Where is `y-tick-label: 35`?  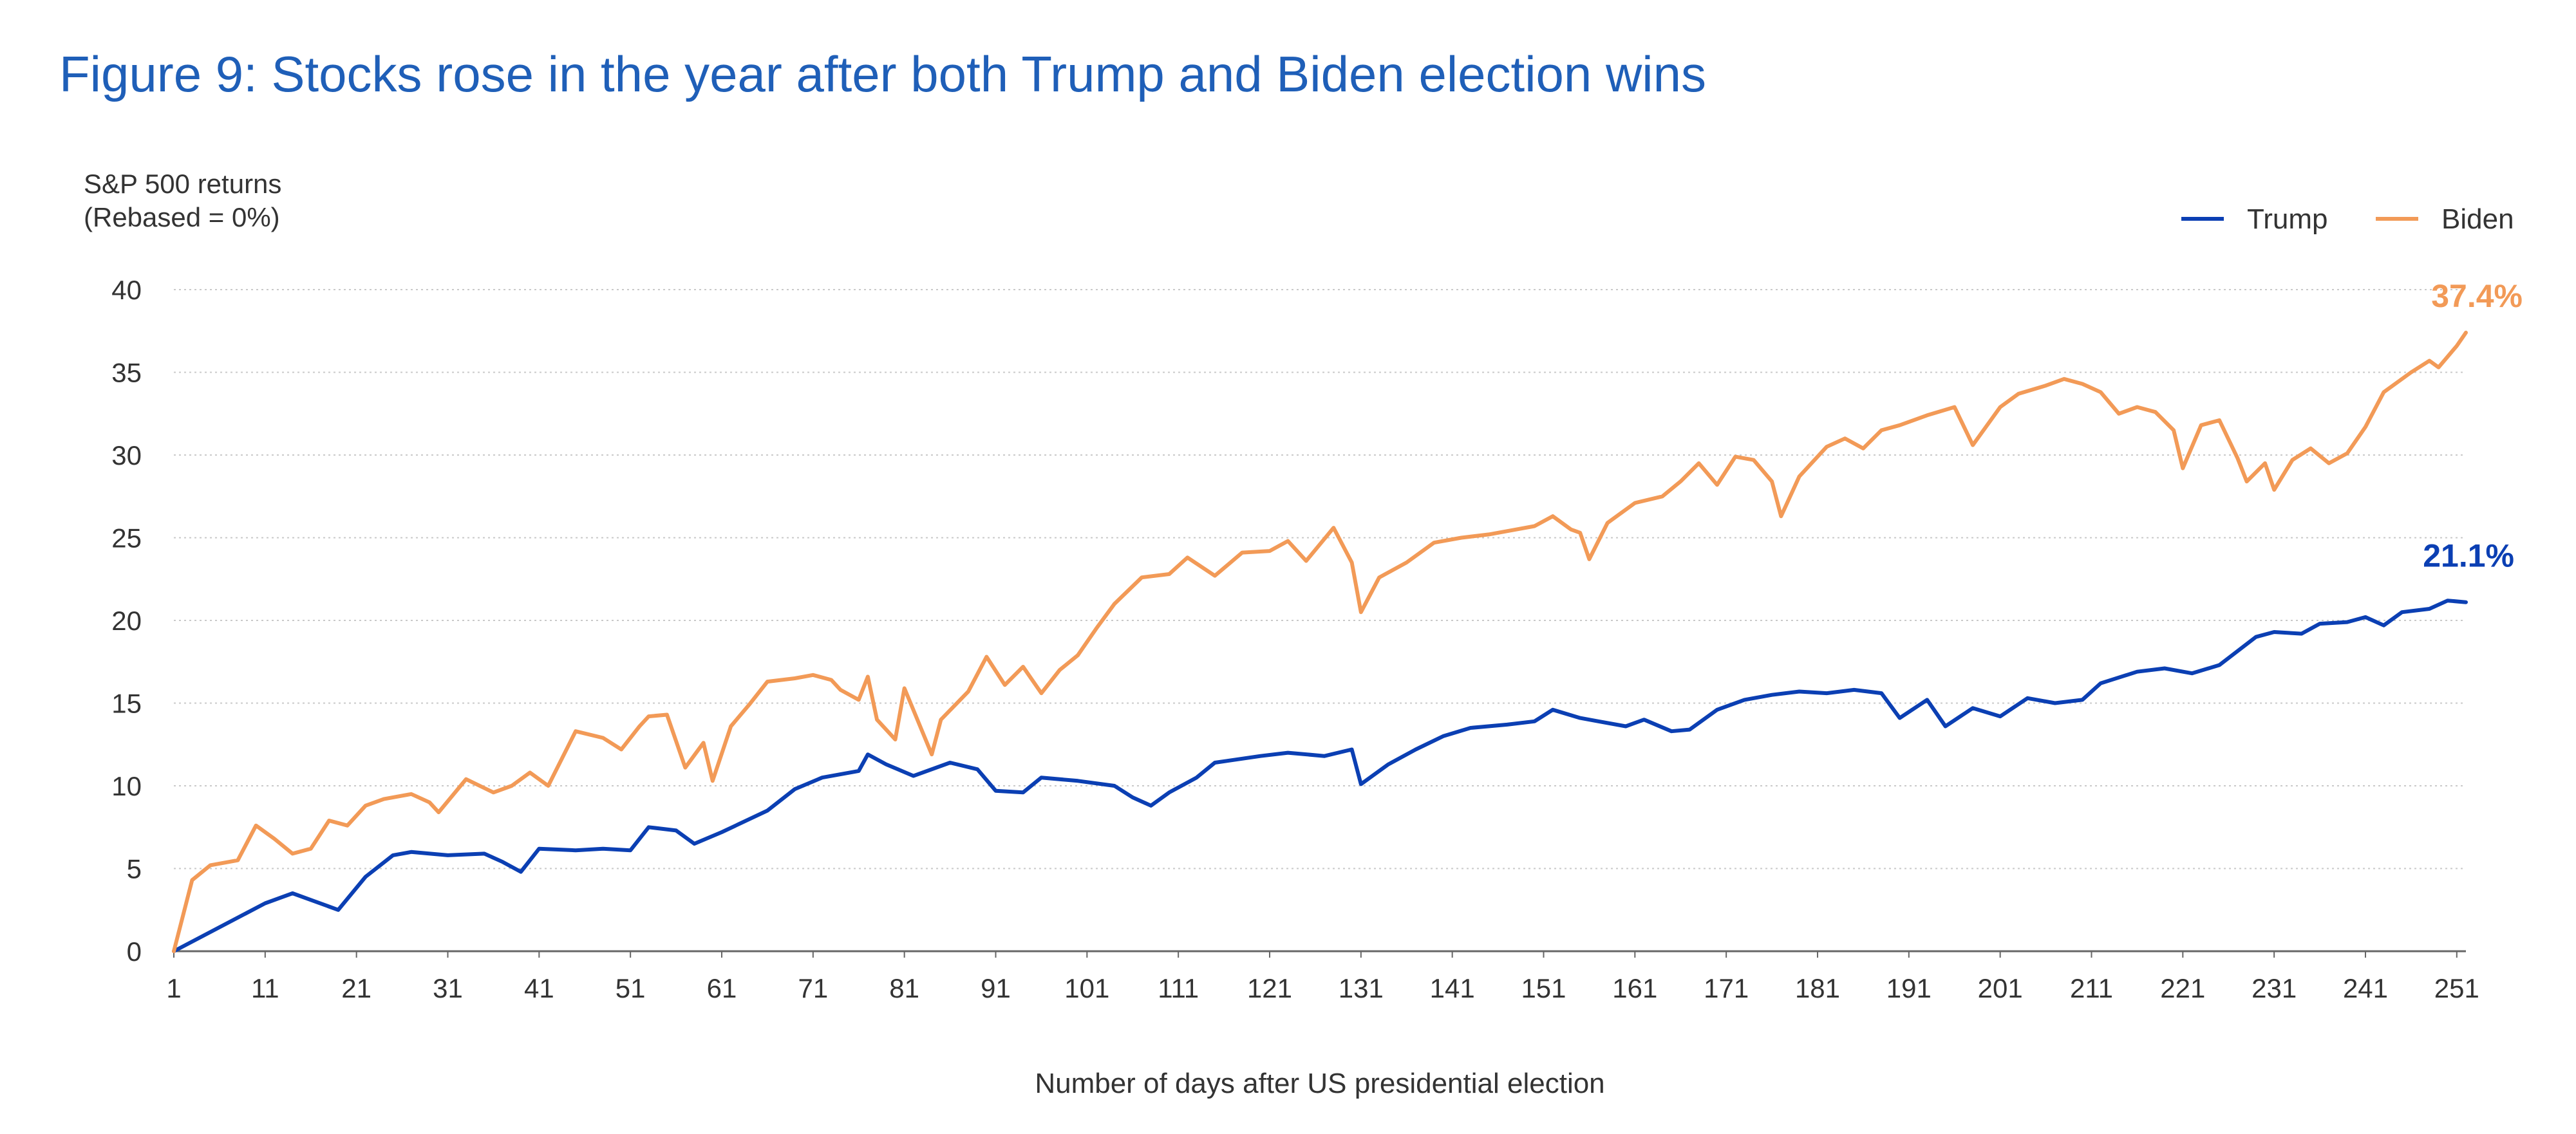
y-tick-label: 35 is located at coordinates (126, 373).